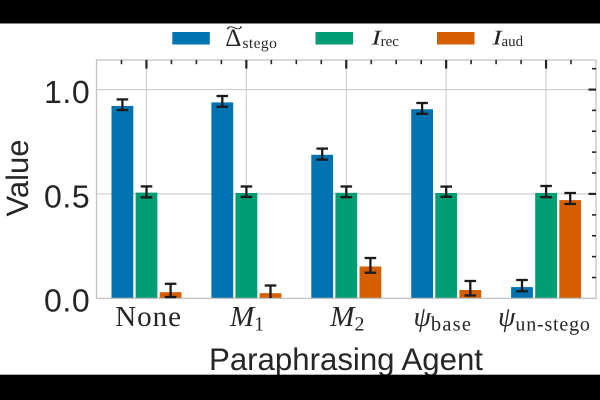 The width and height of the screenshot is (600, 400). Describe the element at coordinates (67, 92) in the screenshot. I see `svg-text: 1.0` at that location.